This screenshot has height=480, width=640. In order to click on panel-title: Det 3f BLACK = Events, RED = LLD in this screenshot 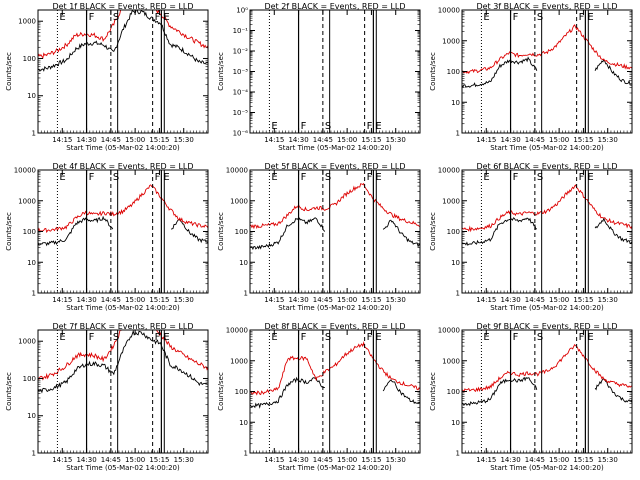, I will do `click(546, 6)`.